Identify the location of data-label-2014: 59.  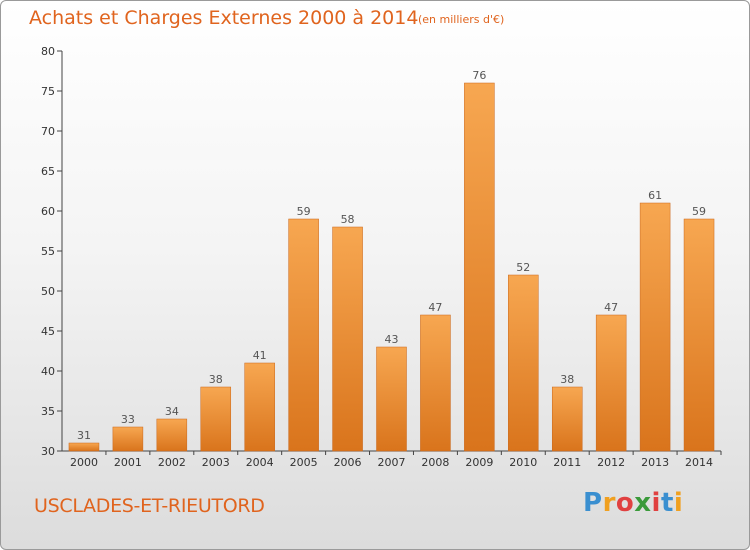
(699, 211).